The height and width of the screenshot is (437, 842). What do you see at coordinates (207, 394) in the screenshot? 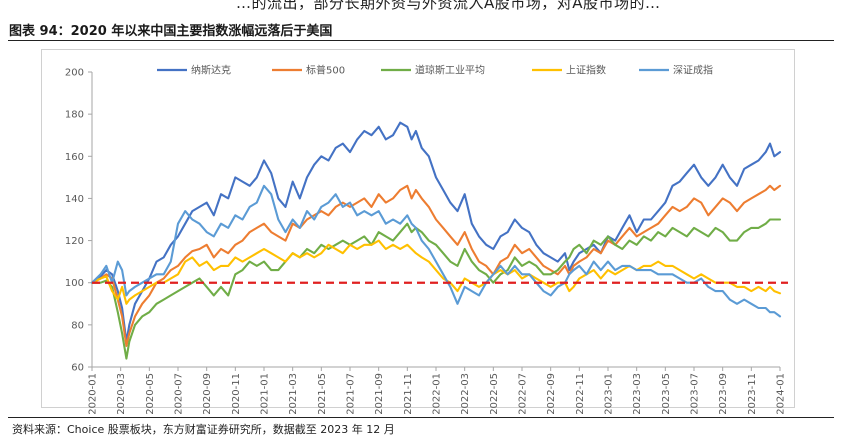
I see `x-tick-label: 2020-09` at bounding box center [207, 394].